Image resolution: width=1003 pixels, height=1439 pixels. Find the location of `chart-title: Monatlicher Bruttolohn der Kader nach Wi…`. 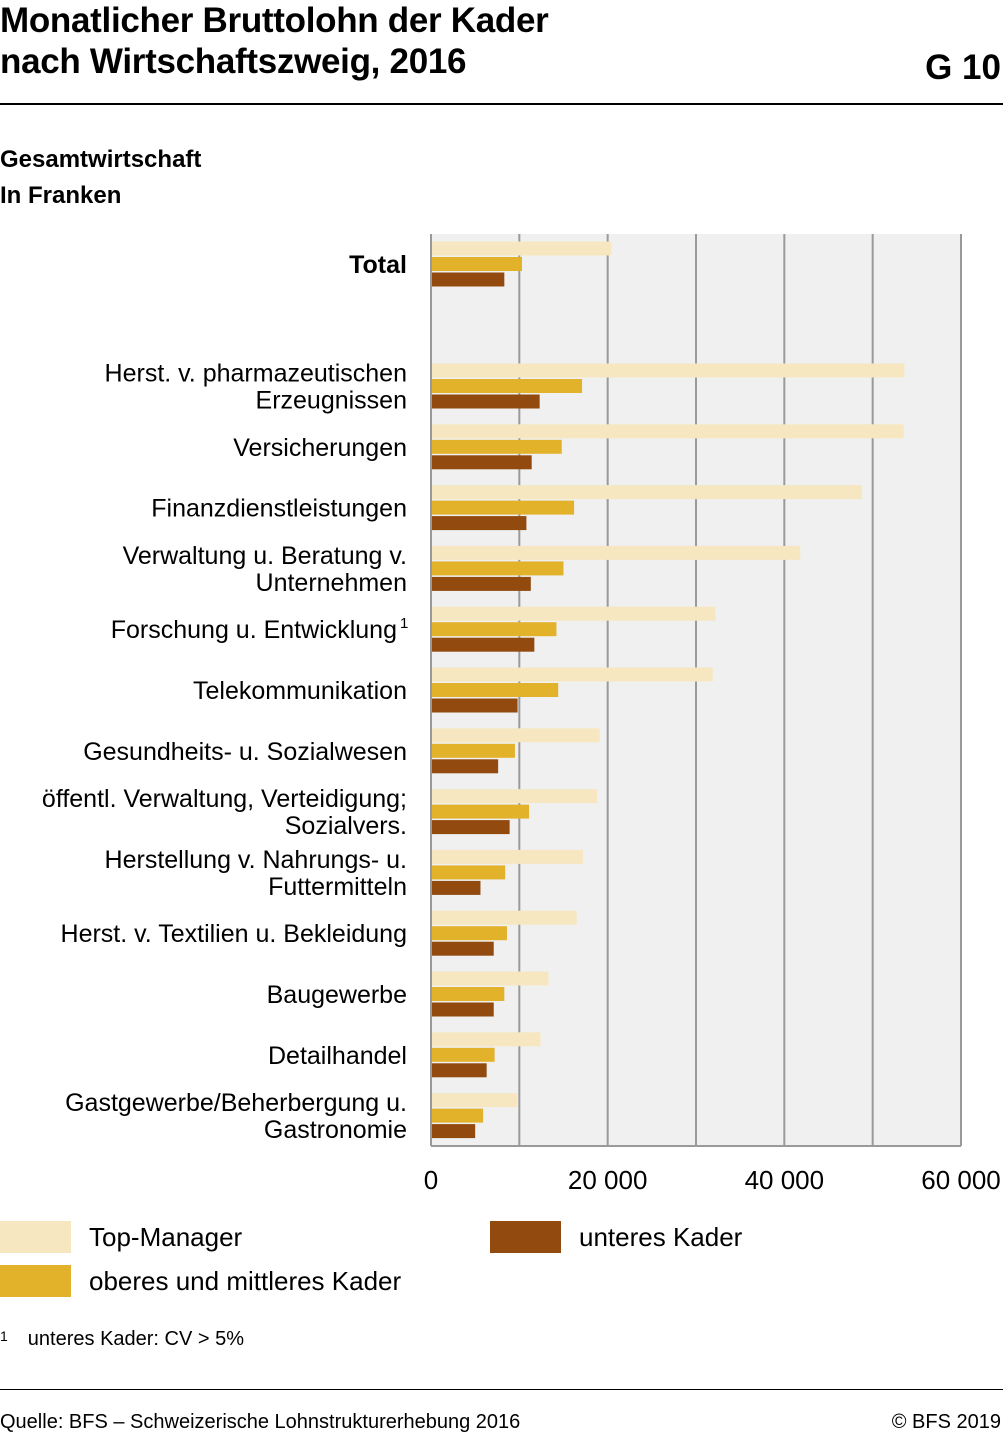

chart-title: Monatlicher Bruttolohn der Kader nach Wi… is located at coordinates (440, 41).